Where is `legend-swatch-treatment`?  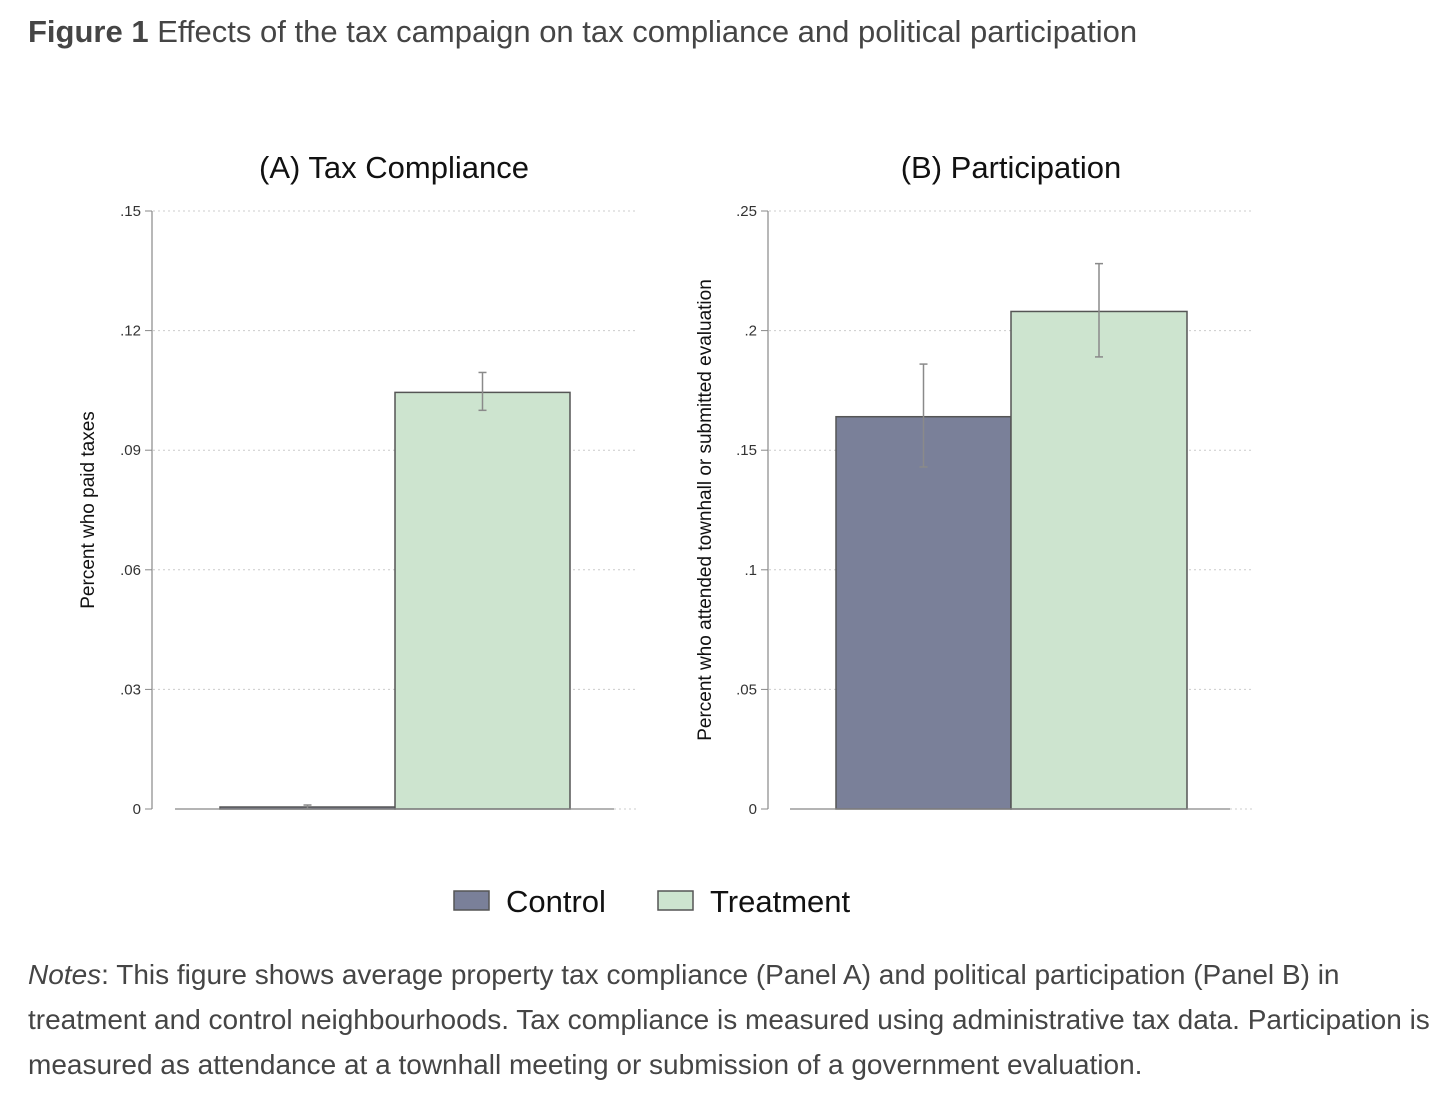
legend-swatch-treatment is located at coordinates (675, 900).